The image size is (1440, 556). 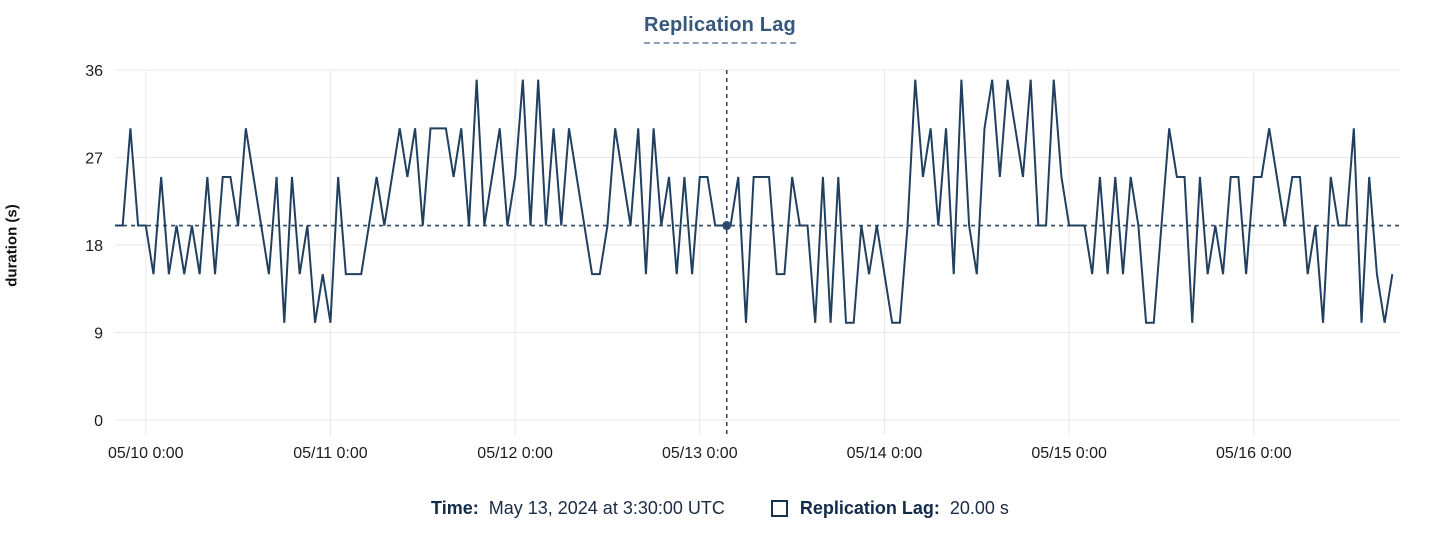 What do you see at coordinates (146, 453) in the screenshot?
I see `x-tick-label: 05/10 0:00` at bounding box center [146, 453].